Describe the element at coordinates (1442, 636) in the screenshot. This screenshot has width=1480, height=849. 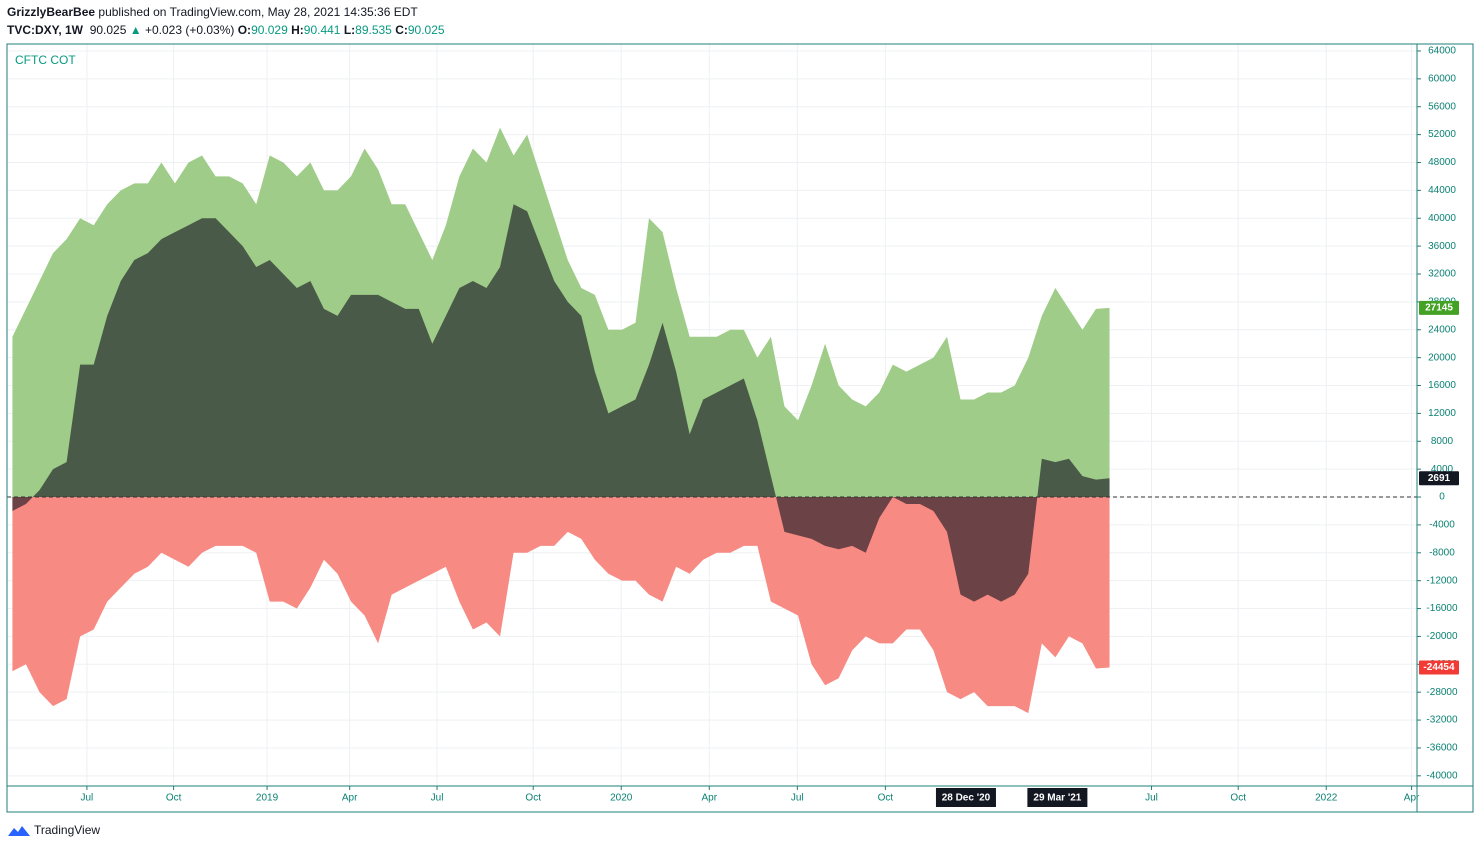
I see `y-tick-label: -20000` at that location.